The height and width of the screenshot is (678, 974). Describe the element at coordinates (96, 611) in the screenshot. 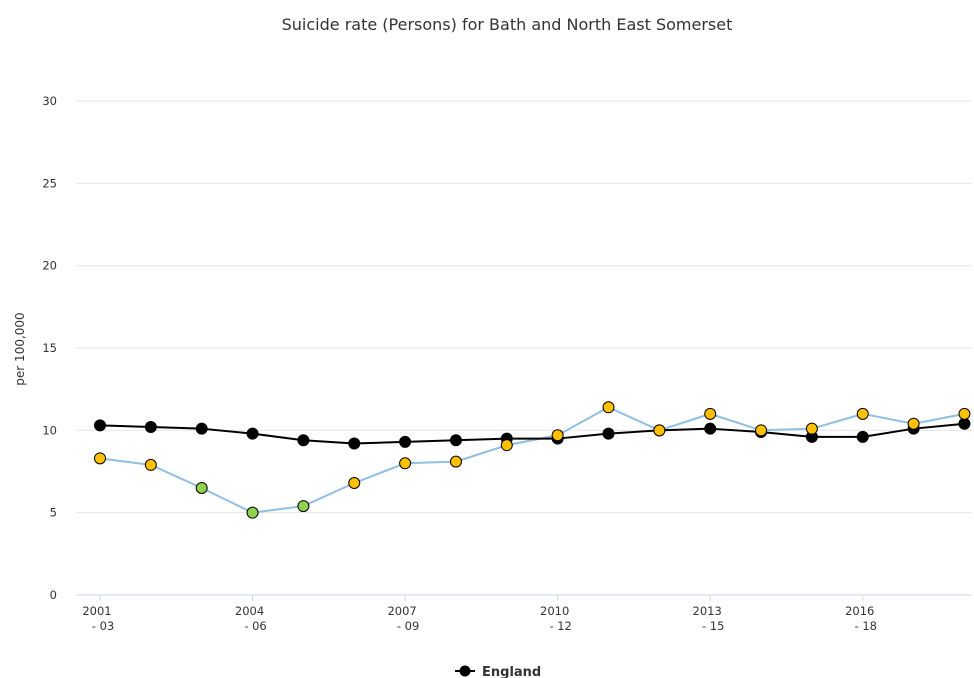

I see `x-tick-label: 2001` at that location.